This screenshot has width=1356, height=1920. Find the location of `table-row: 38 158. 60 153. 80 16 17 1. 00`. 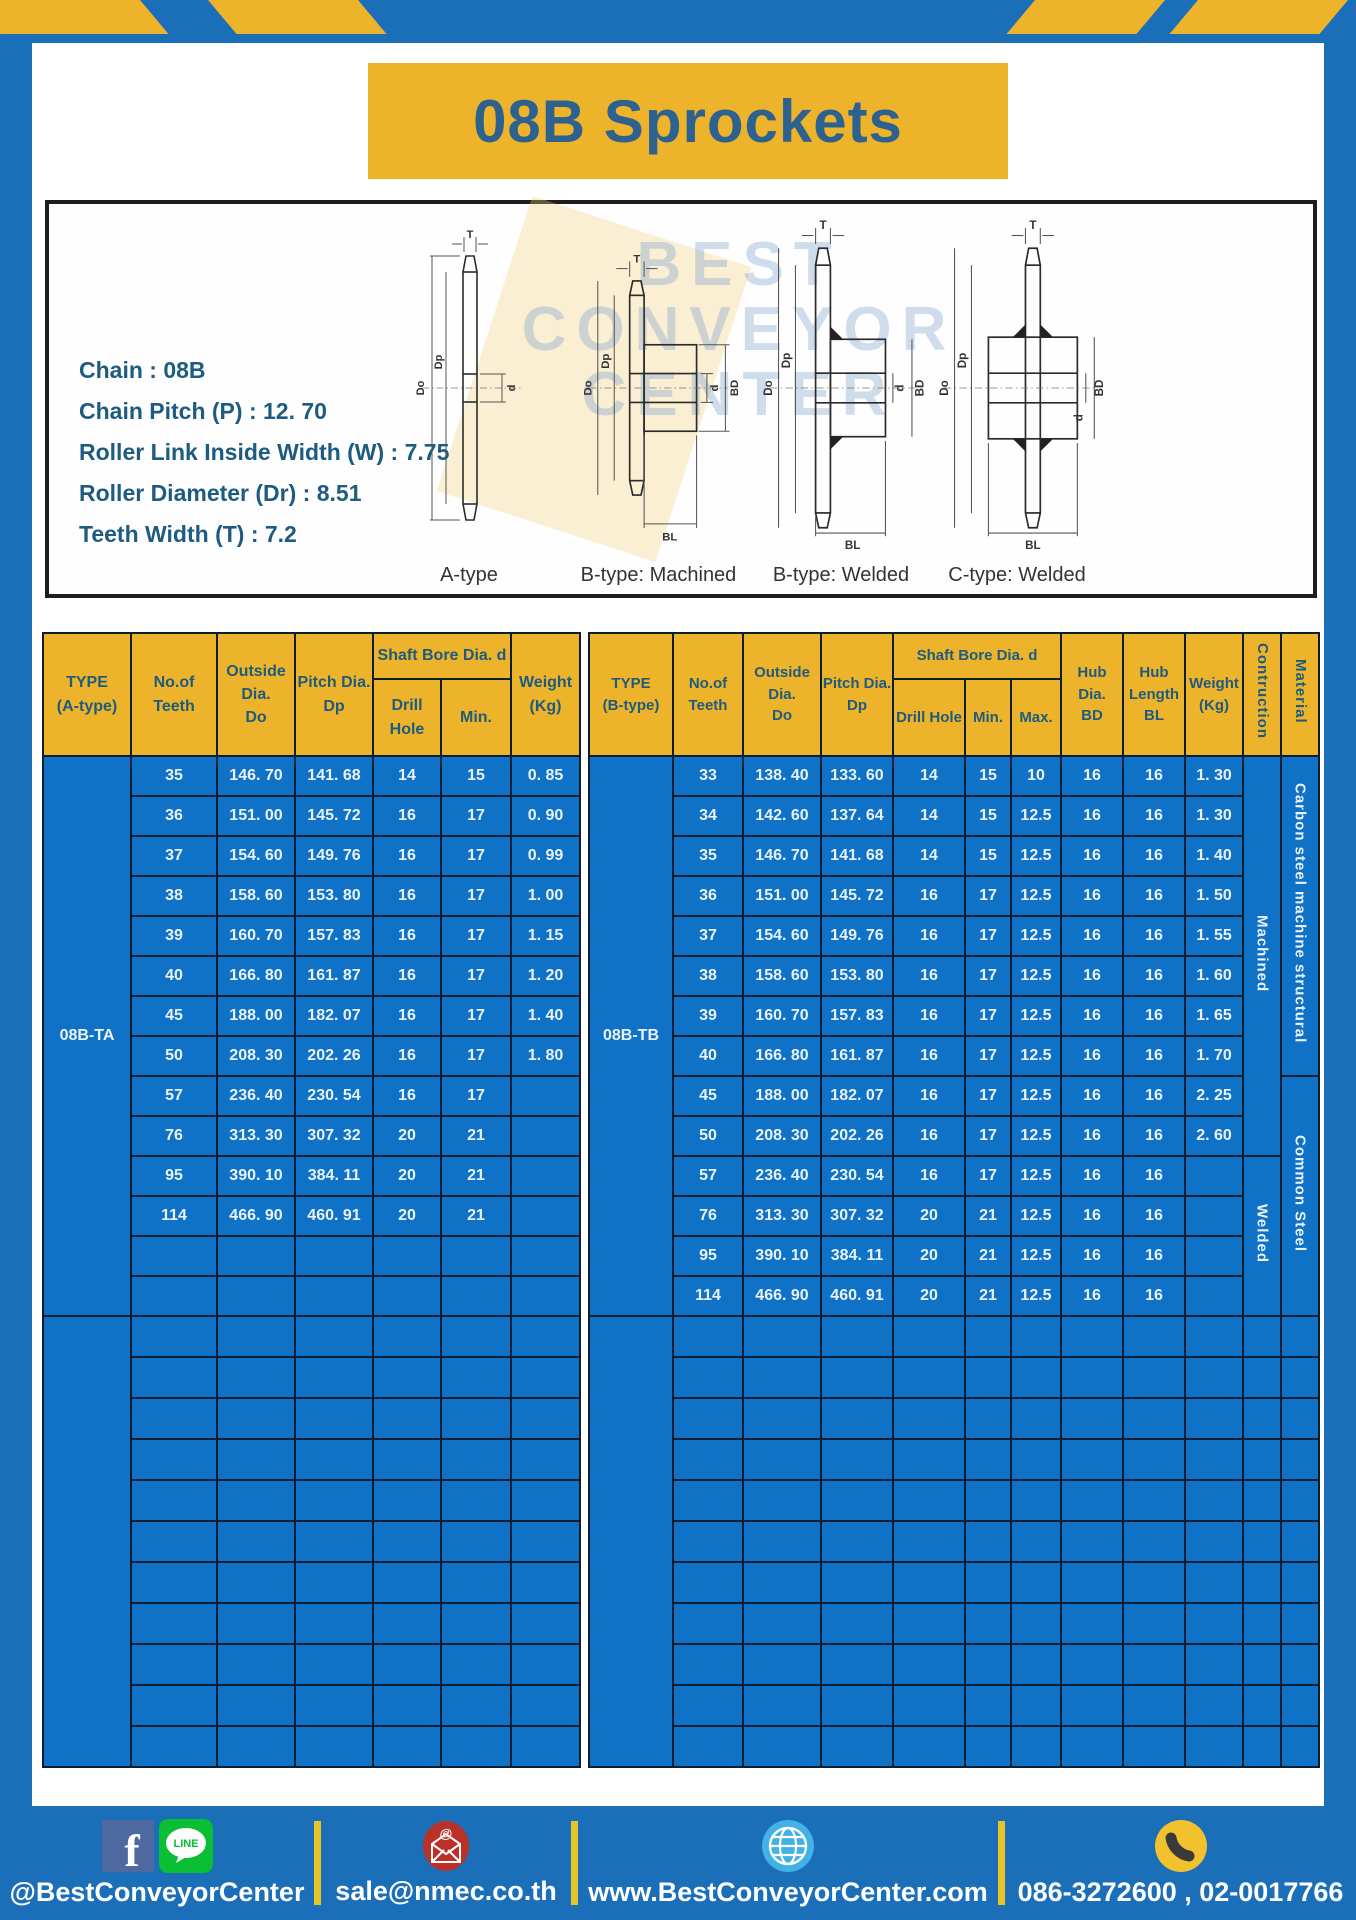

table-row: 38 158. 60 153. 80 16 17 1. 00 is located at coordinates (312, 896).